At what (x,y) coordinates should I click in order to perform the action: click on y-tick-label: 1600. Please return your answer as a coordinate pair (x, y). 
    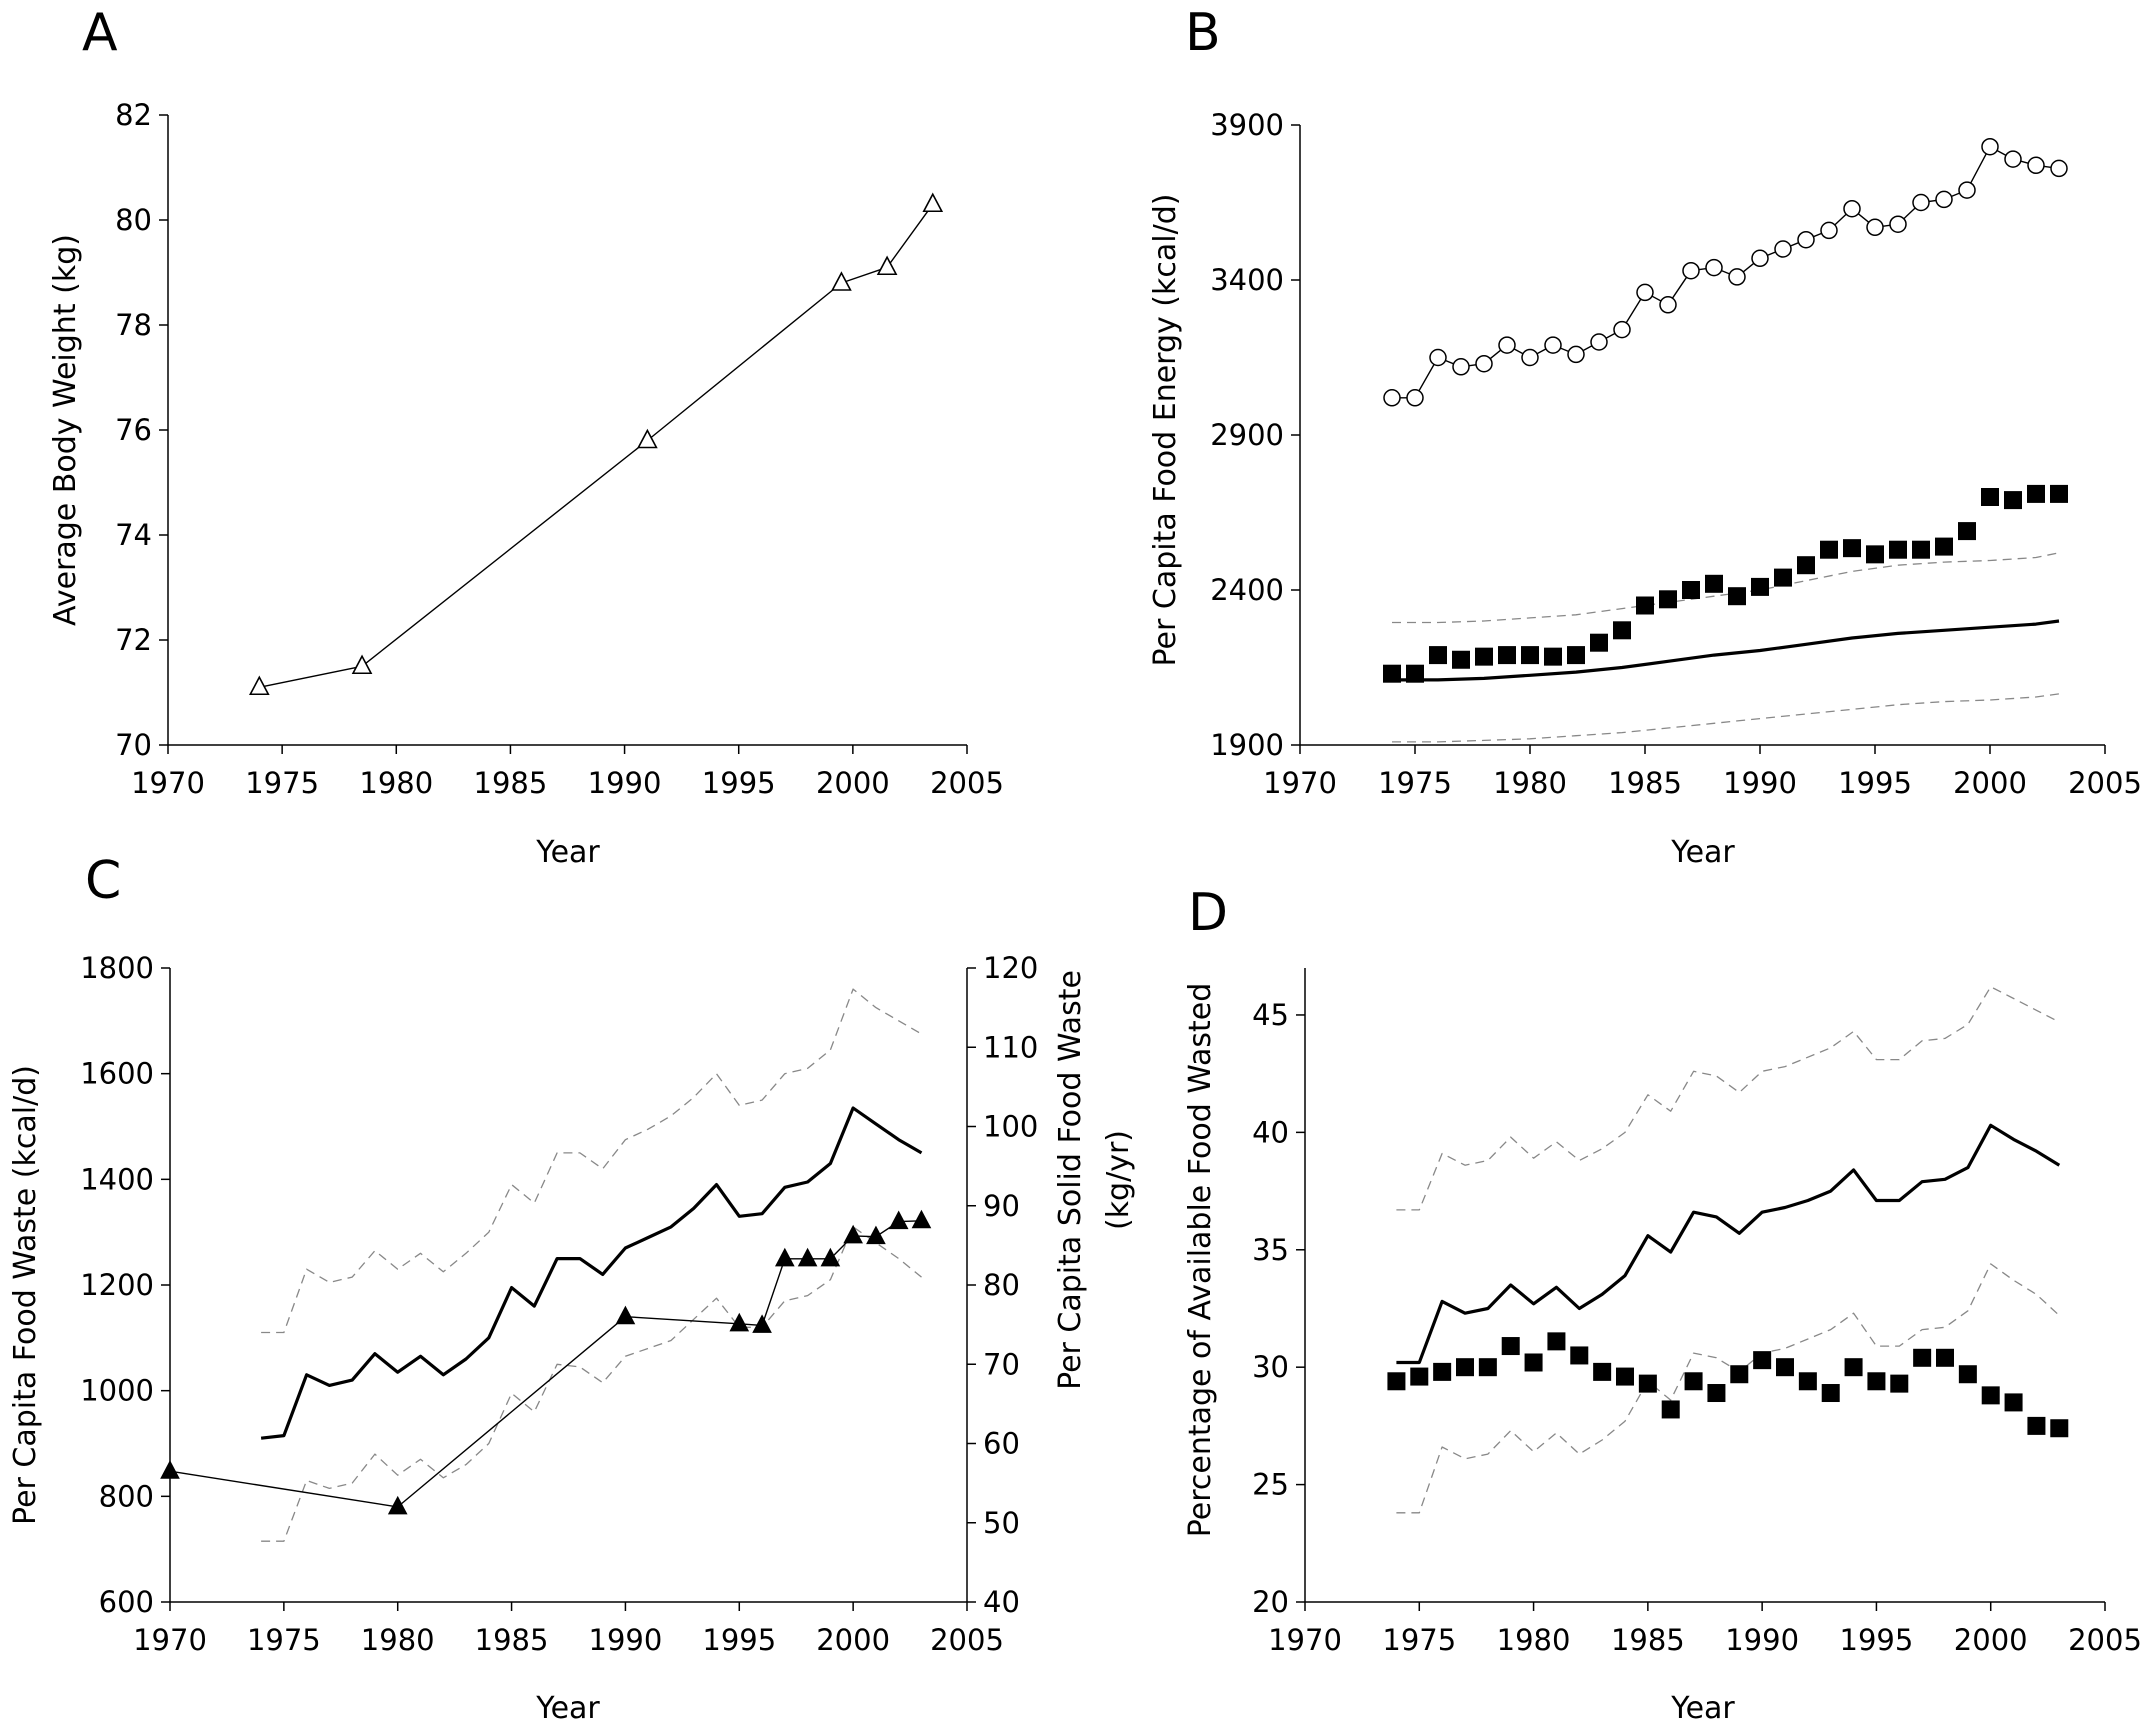
    Looking at the image, I should click on (117, 1074).